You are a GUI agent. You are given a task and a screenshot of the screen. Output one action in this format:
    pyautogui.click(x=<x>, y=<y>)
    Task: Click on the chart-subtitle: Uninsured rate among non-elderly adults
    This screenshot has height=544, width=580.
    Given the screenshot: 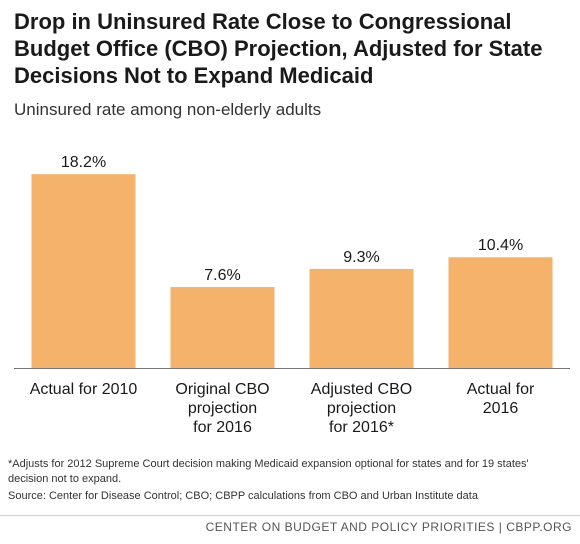 What is the action you would take?
    pyautogui.click(x=168, y=109)
    